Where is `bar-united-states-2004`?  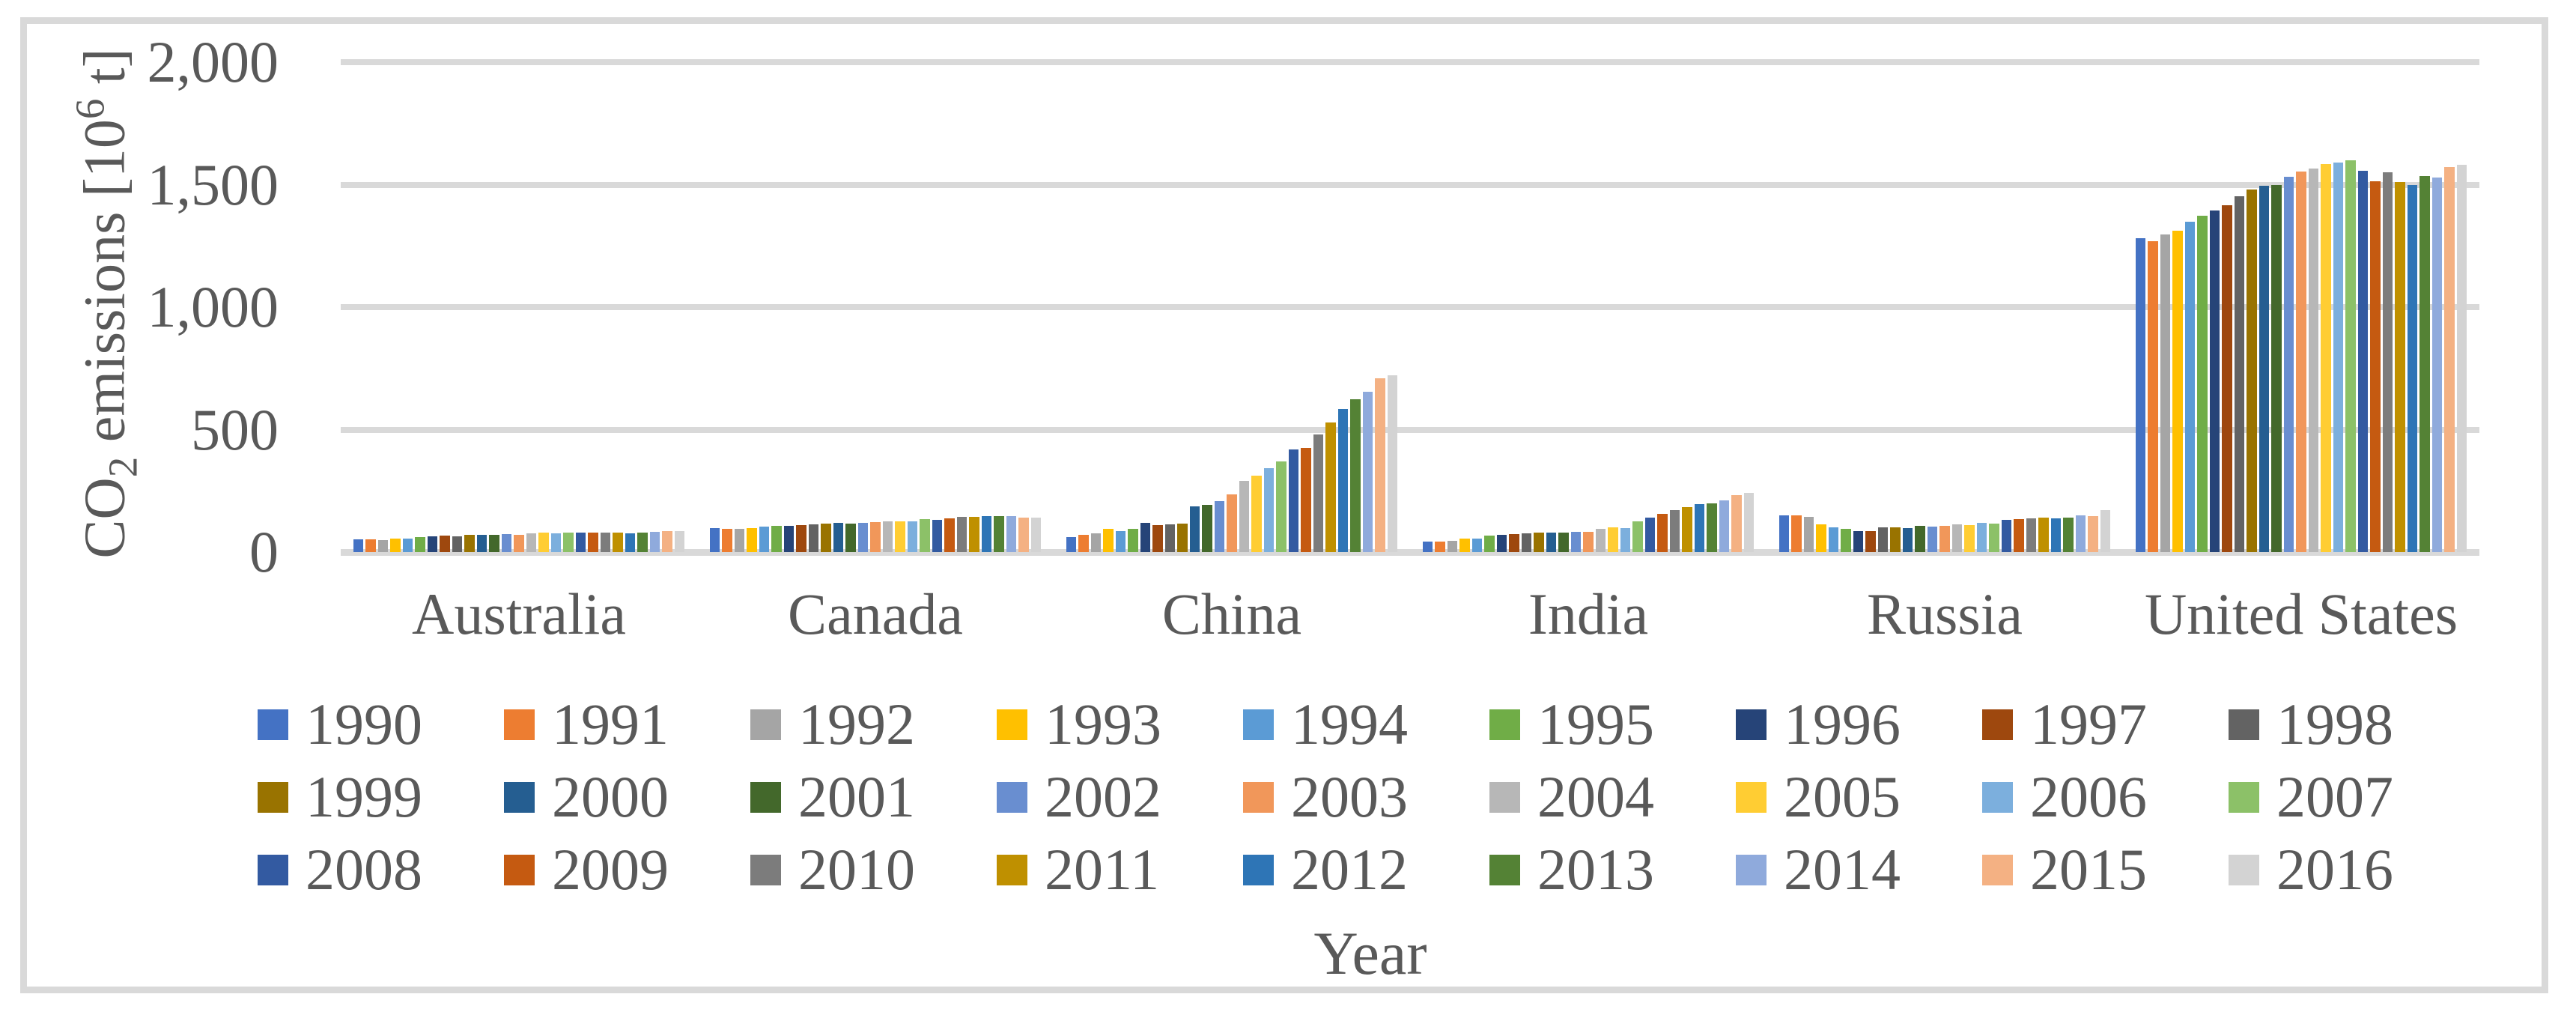 bar-united-states-2004 is located at coordinates (2313, 360).